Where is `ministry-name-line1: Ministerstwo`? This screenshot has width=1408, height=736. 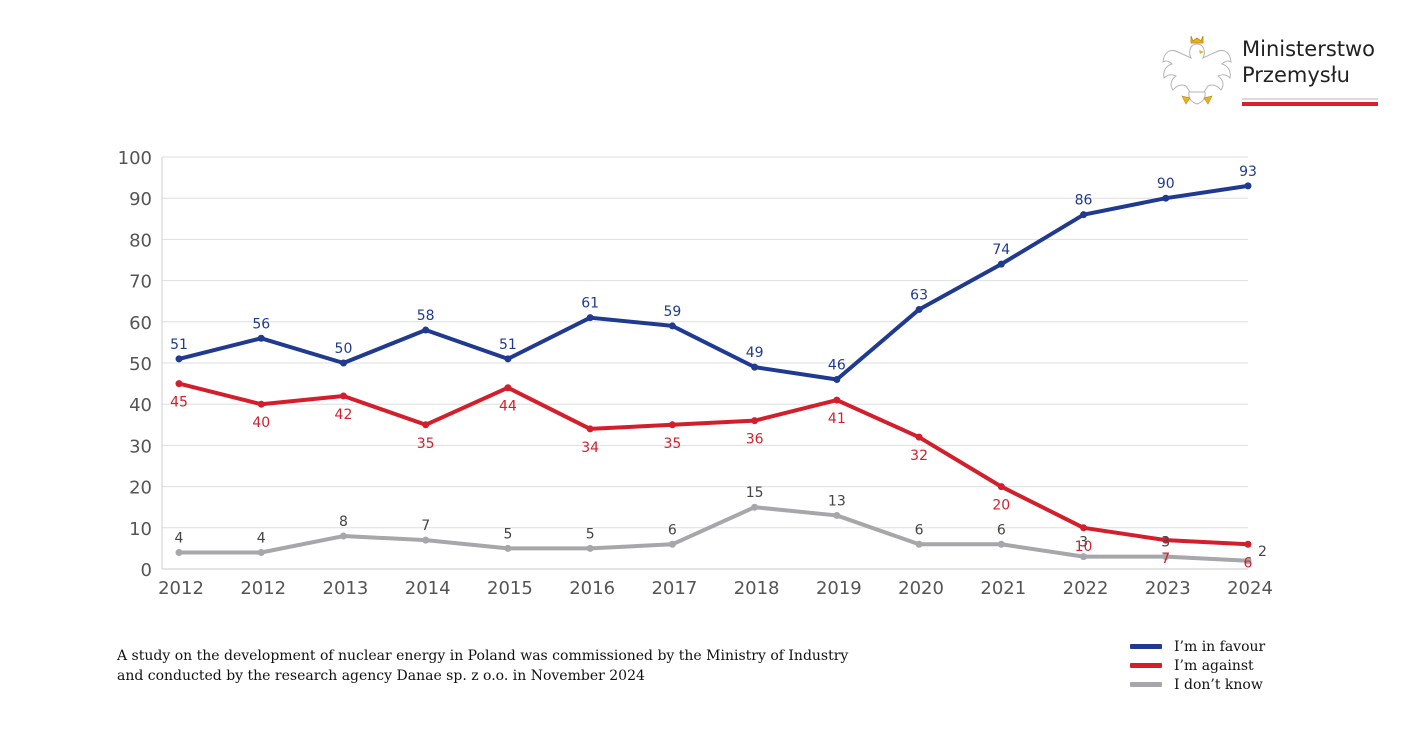 ministry-name-line1: Ministerstwo is located at coordinates (1309, 49).